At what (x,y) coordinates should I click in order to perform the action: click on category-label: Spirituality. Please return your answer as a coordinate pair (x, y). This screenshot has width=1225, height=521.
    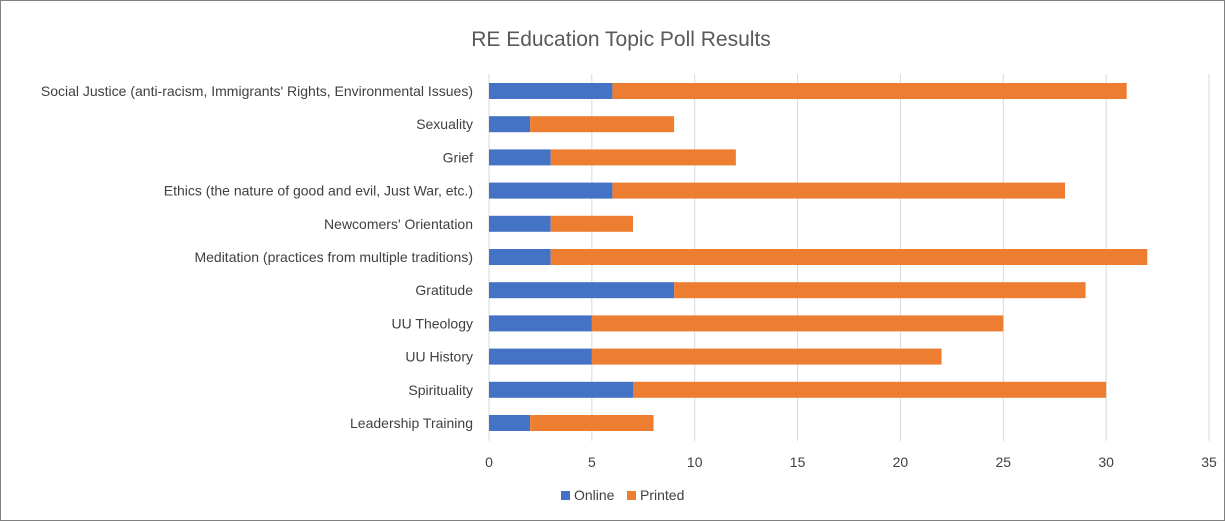
    Looking at the image, I should click on (440, 390).